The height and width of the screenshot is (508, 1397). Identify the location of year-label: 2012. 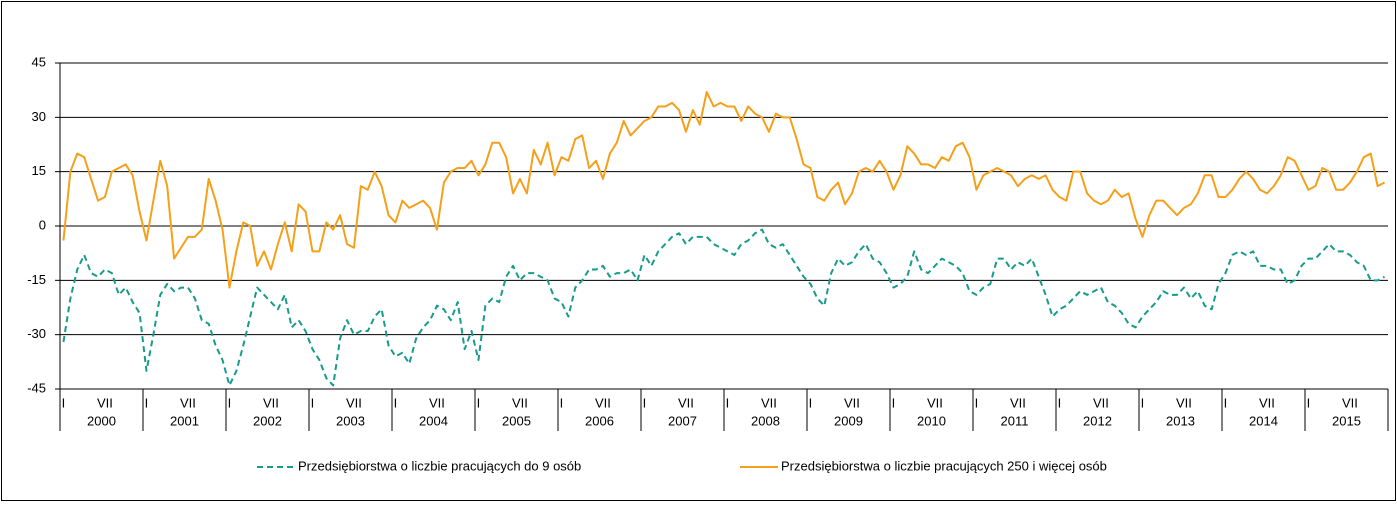
(1097, 420).